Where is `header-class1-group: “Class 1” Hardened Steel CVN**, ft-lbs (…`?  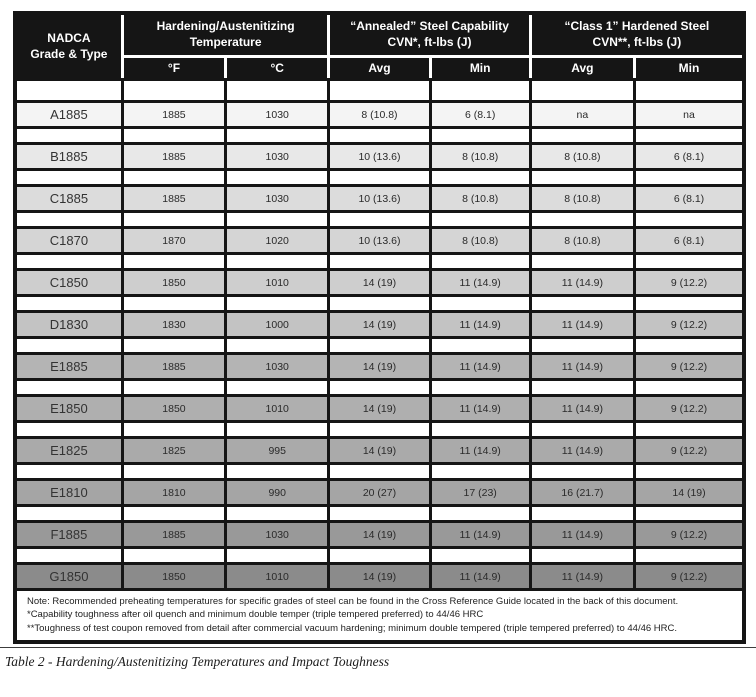
header-class1-group: “Class 1” Hardened Steel CVN**, ft-lbs (… is located at coordinates (637, 34).